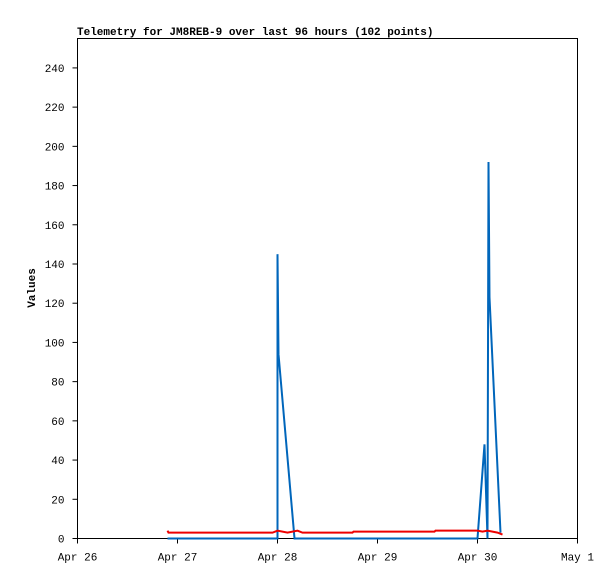 Image resolution: width=615 pixels, height=579 pixels. I want to click on y-tick-label: 160, so click(55, 227).